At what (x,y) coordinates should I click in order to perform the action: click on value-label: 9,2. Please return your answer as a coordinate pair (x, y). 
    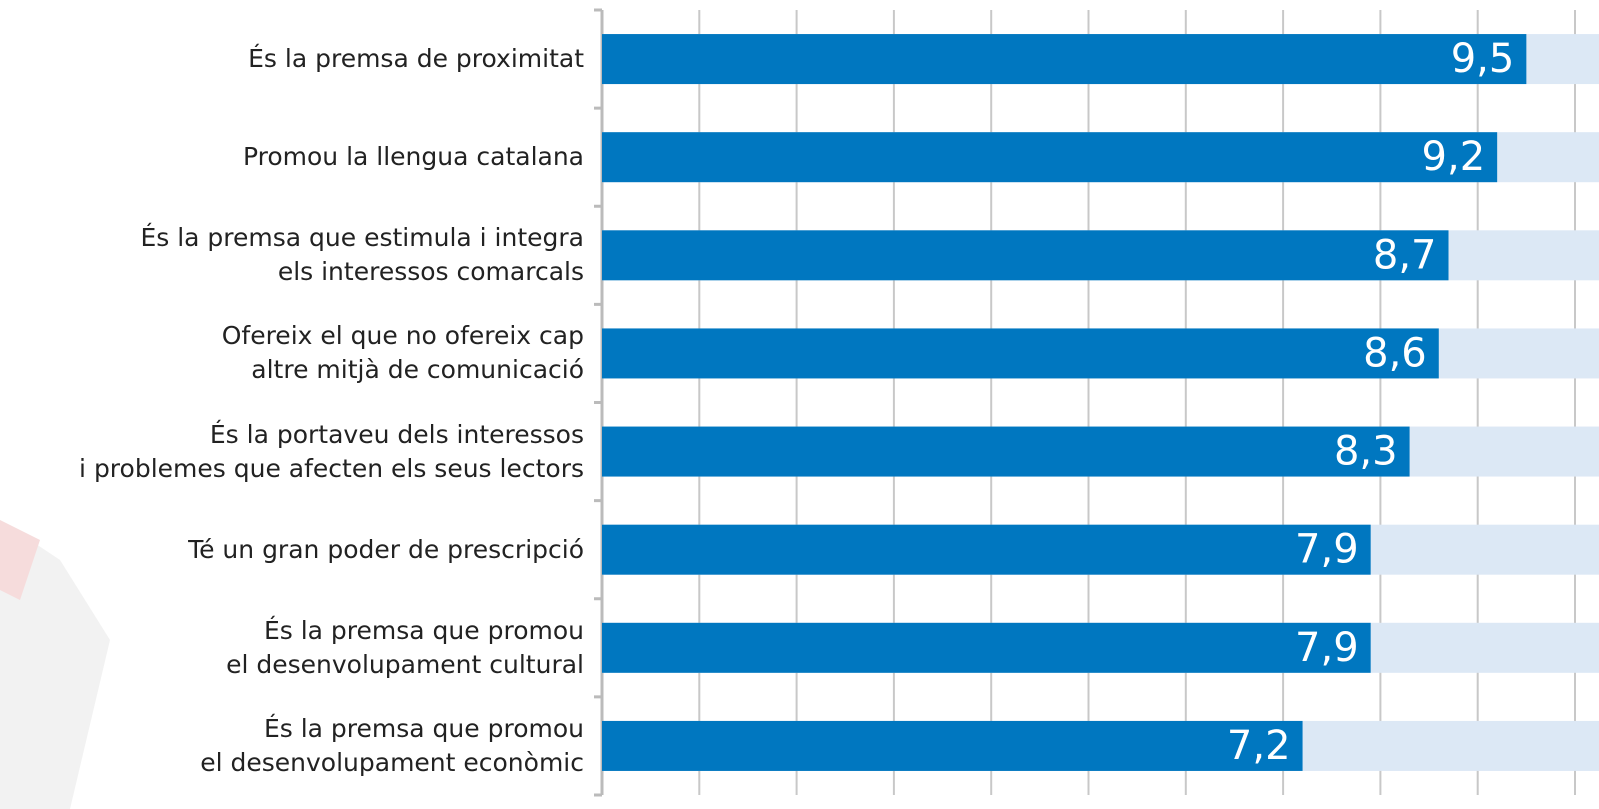
    Looking at the image, I should click on (1454, 157).